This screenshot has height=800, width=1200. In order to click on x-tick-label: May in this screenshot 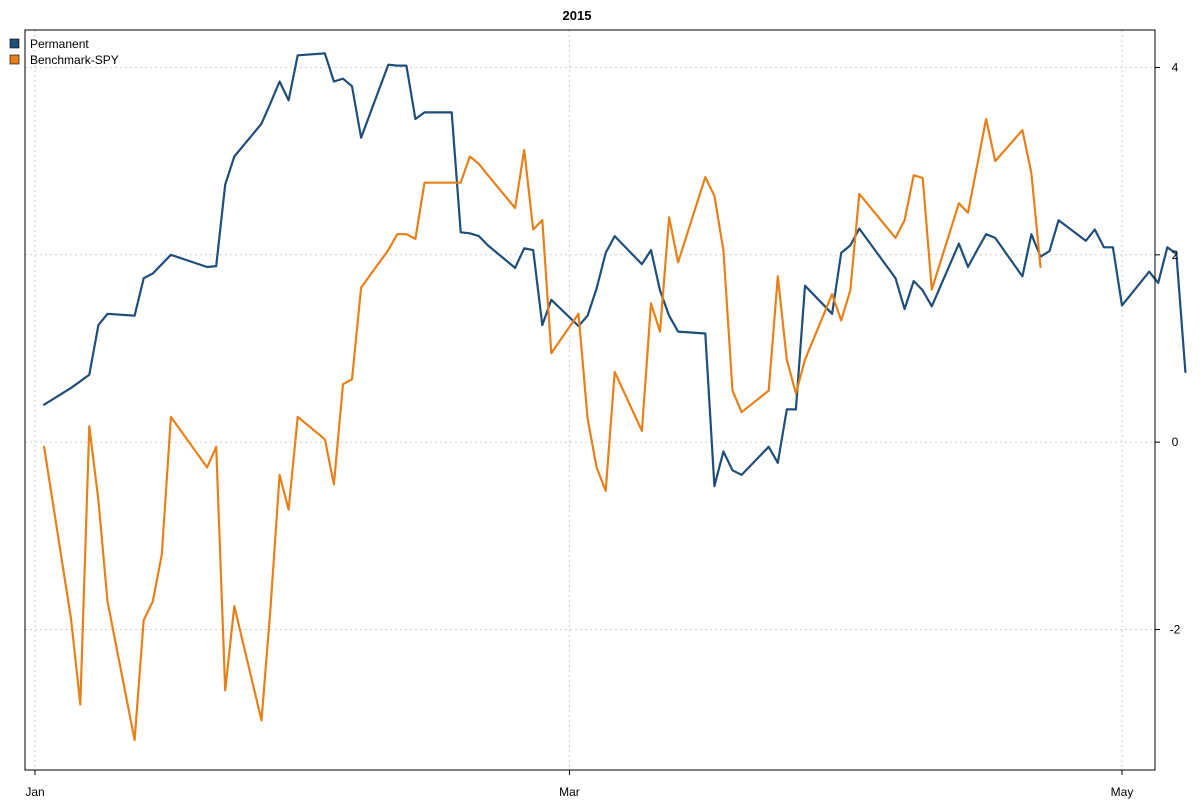, I will do `click(1122, 792)`.